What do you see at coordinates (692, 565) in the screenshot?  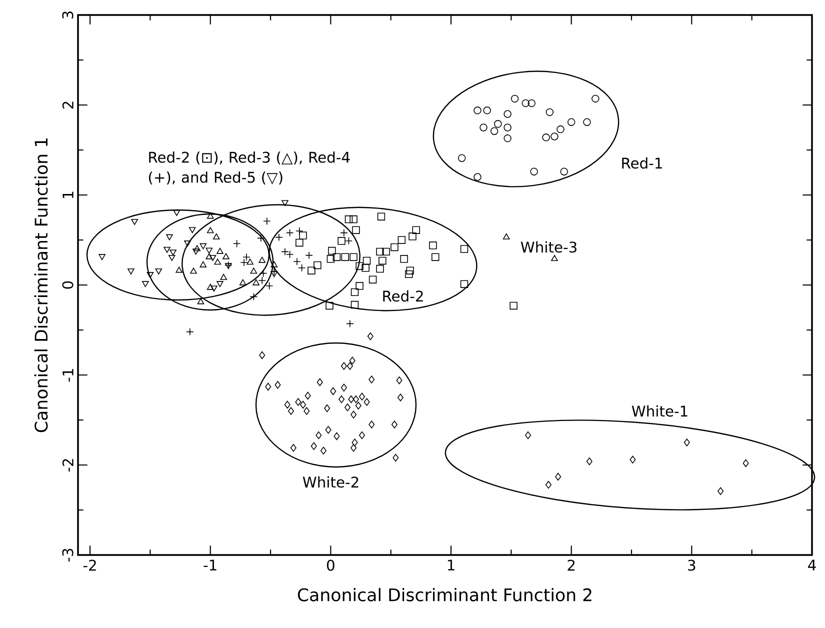 I see `x-tick-label: 3` at bounding box center [692, 565].